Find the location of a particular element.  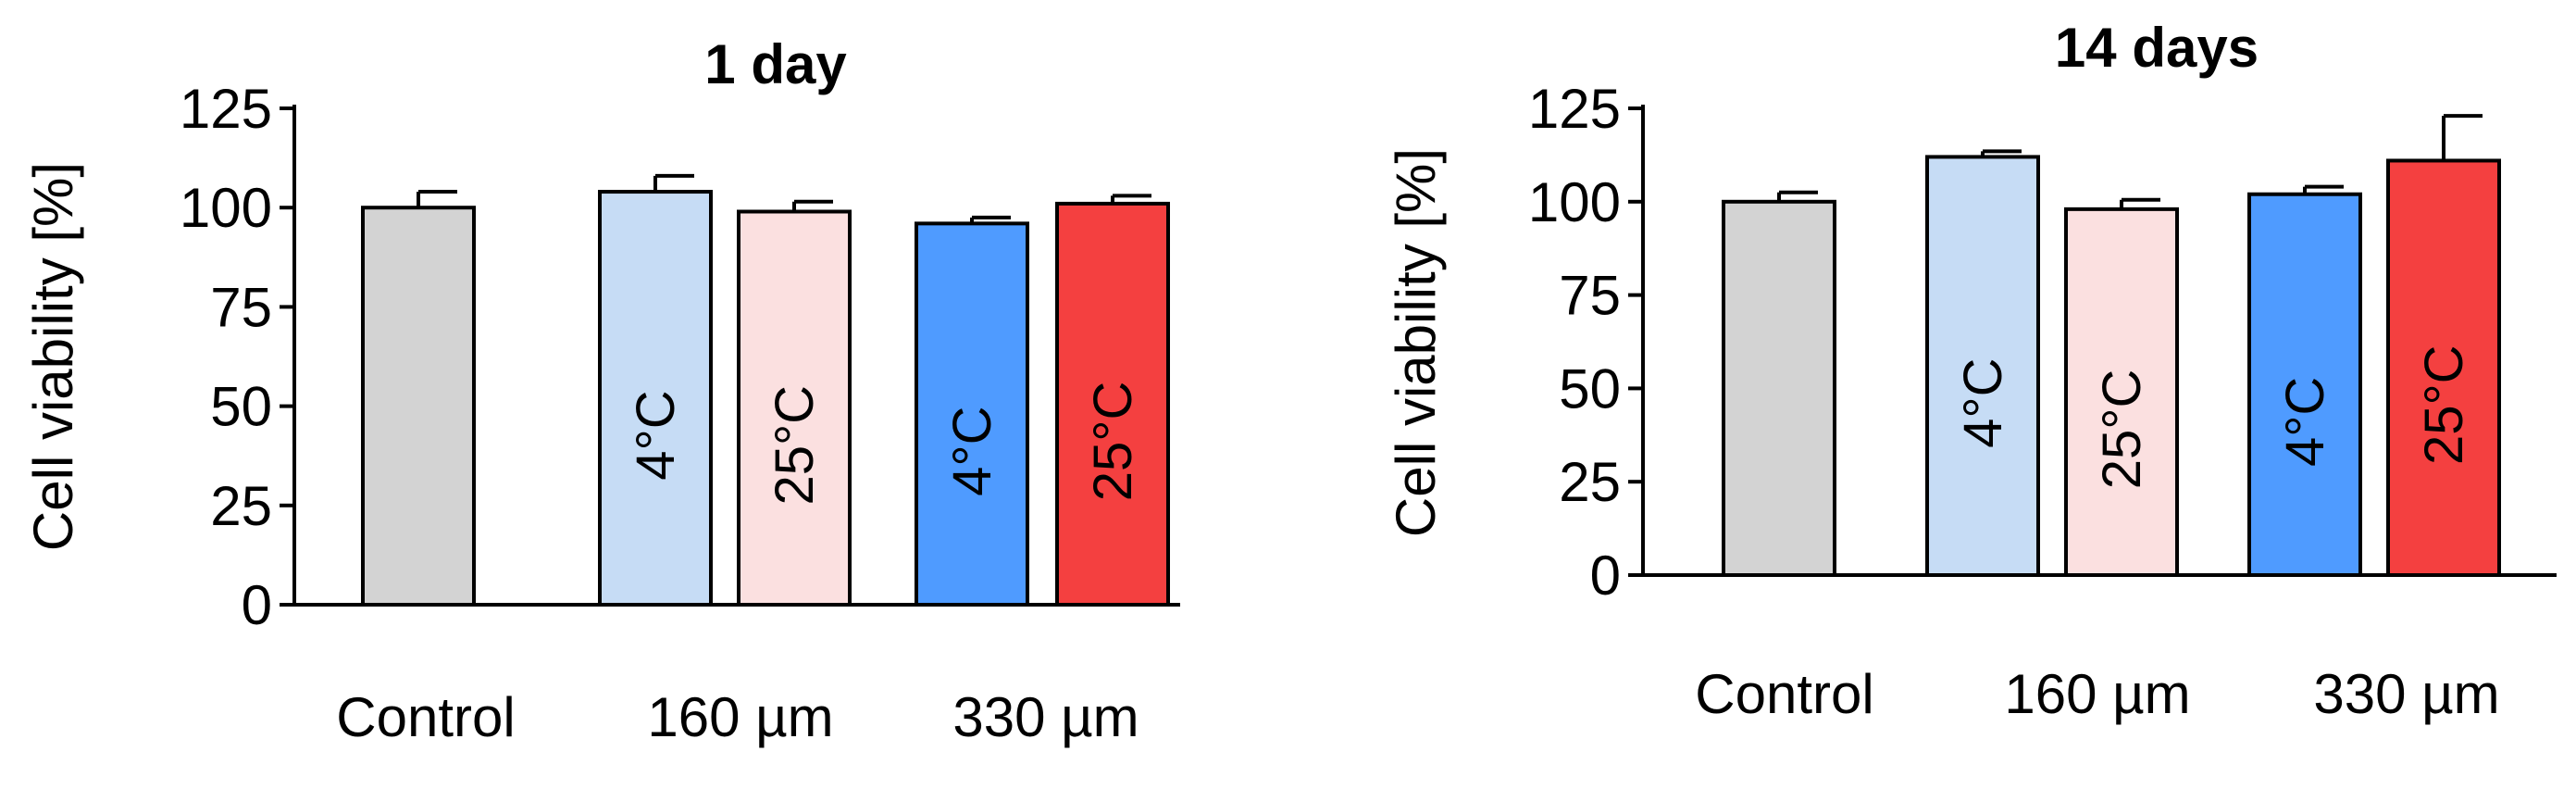

chart-title: 14 days is located at coordinates (2157, 48).